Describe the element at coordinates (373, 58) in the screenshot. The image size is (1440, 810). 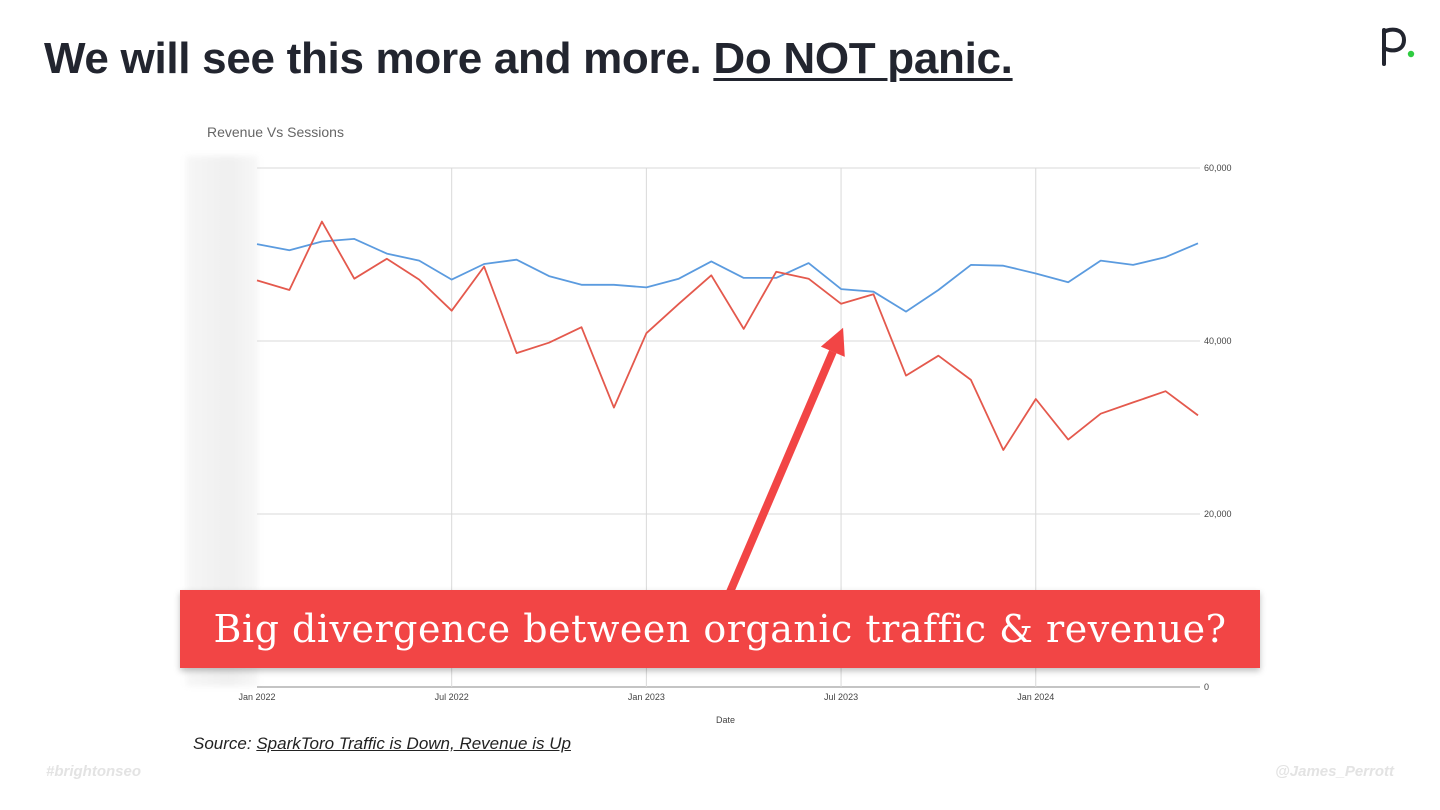
I see `title-main: We will see this more and more.` at that location.